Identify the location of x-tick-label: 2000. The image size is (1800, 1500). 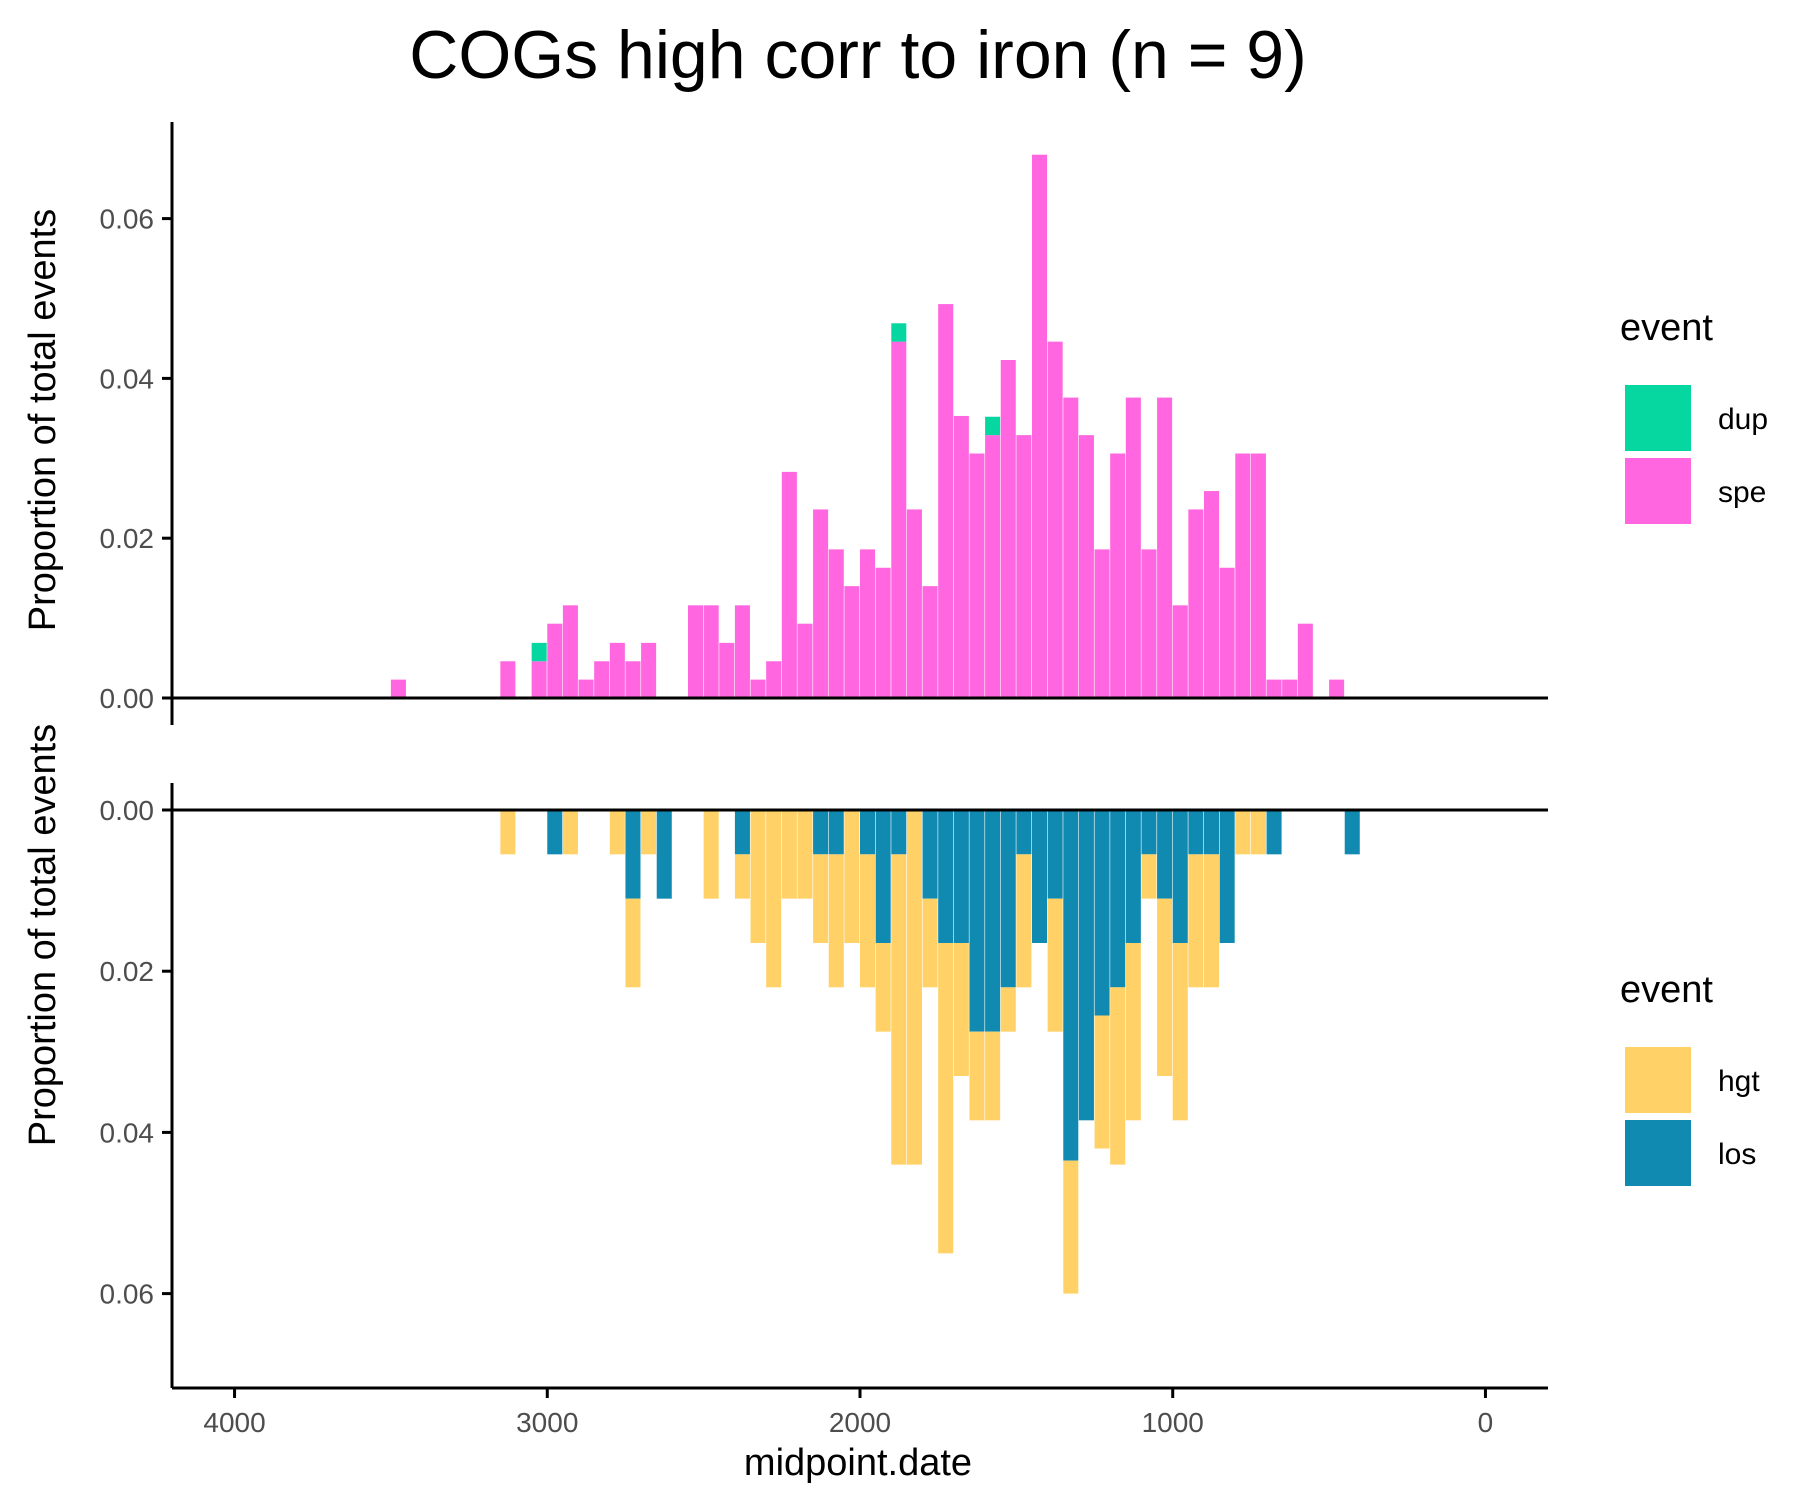
(860, 1422).